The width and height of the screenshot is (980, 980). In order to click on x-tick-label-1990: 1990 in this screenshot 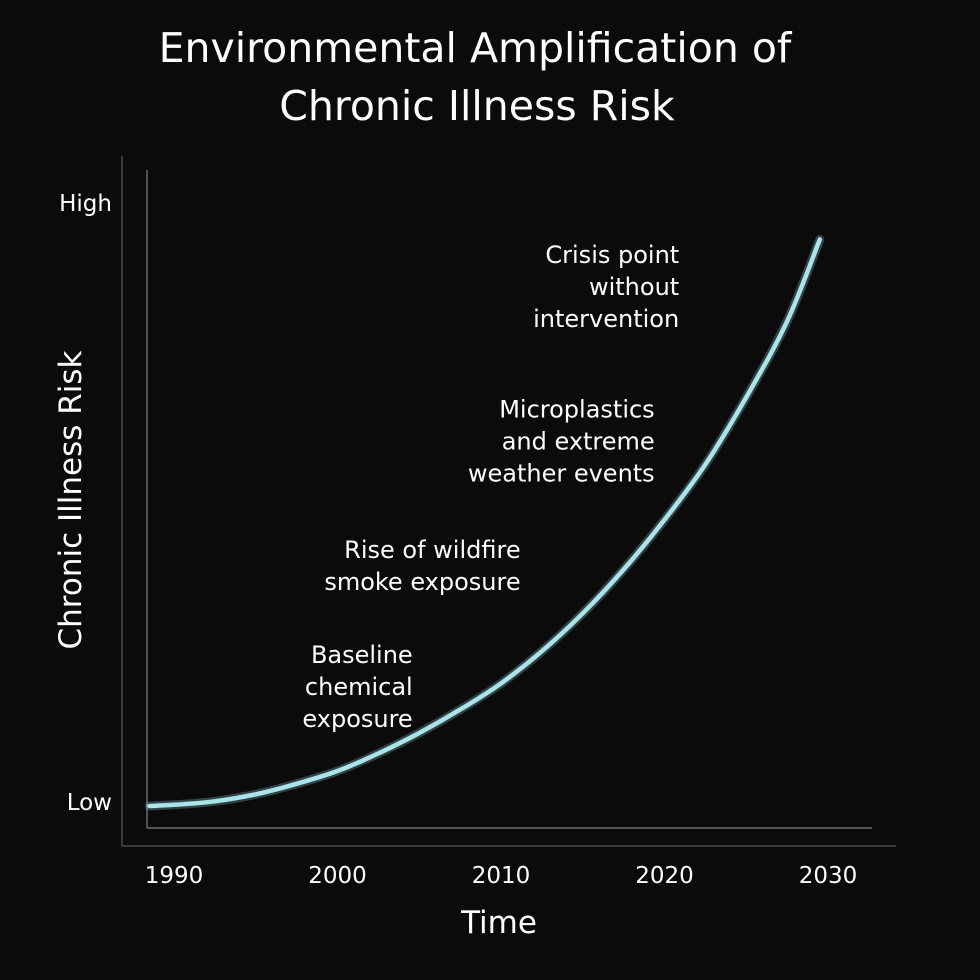, I will do `click(174, 876)`.